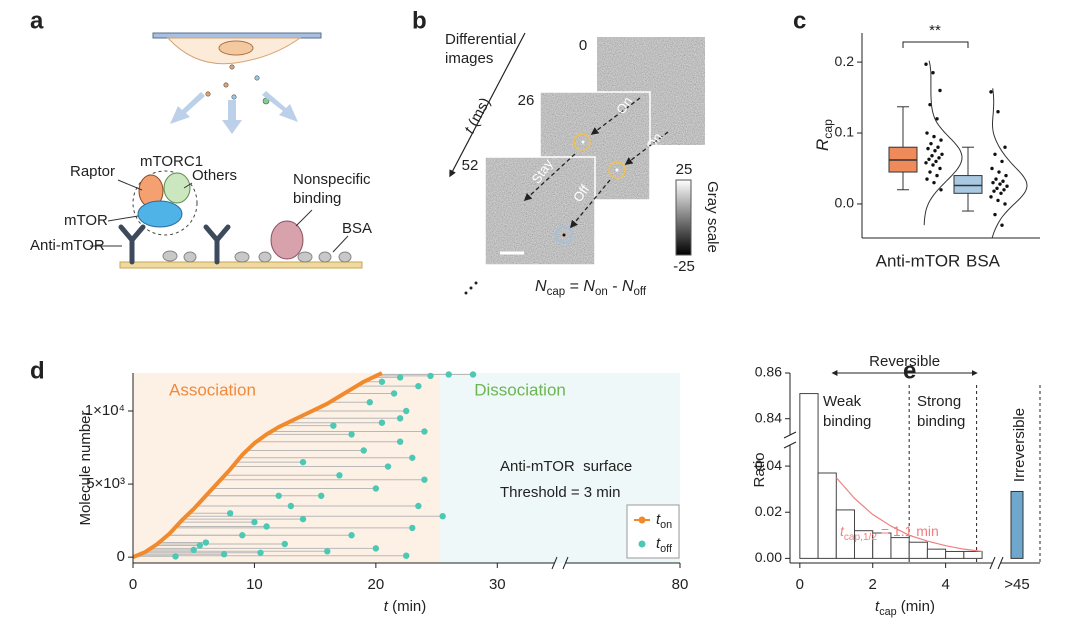 This screenshot has width=1080, height=630. I want to click on others, so click(177, 188).